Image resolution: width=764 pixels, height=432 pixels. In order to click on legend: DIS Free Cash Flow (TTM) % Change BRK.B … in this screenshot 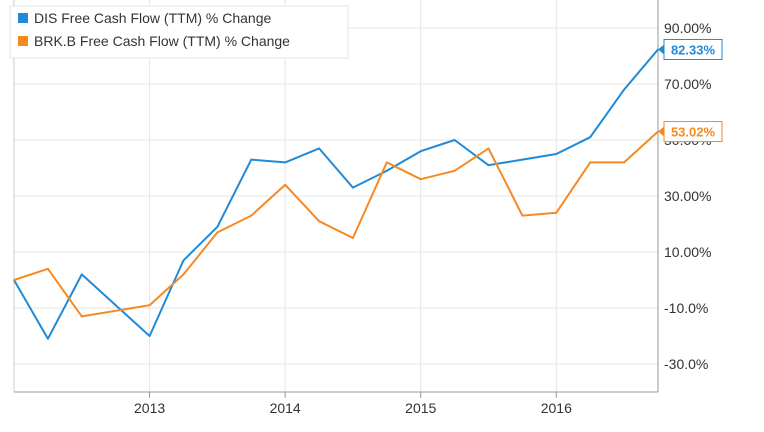, I will do `click(179, 32)`.